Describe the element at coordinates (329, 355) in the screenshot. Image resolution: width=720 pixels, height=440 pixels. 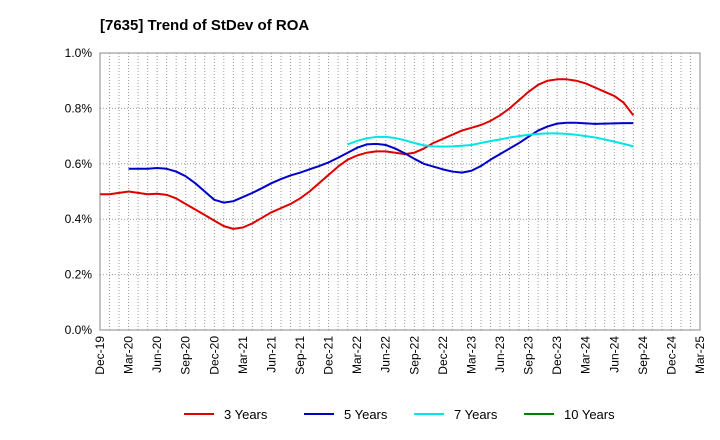
I see `x-tick-label: Dec-21` at that location.